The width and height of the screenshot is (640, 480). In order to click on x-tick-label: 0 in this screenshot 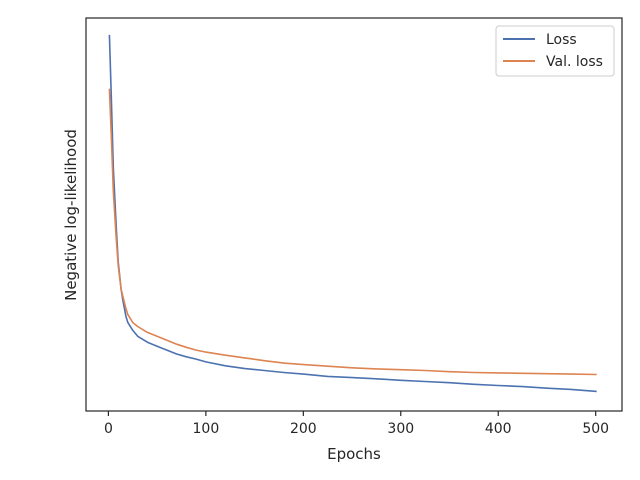, I will do `click(108, 429)`.